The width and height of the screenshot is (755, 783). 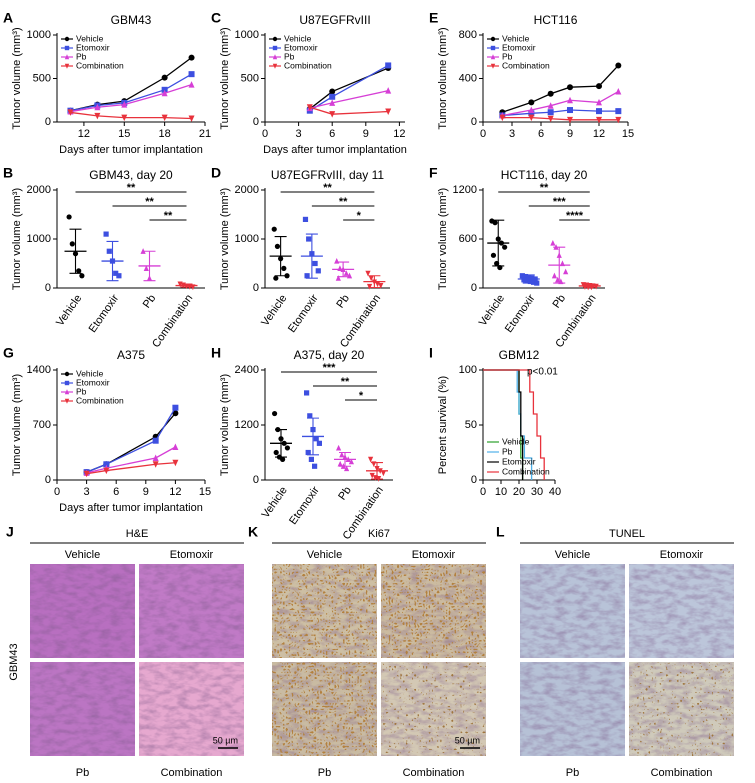 What do you see at coordinates (433, 18) in the screenshot?
I see `panel-letter: E` at bounding box center [433, 18].